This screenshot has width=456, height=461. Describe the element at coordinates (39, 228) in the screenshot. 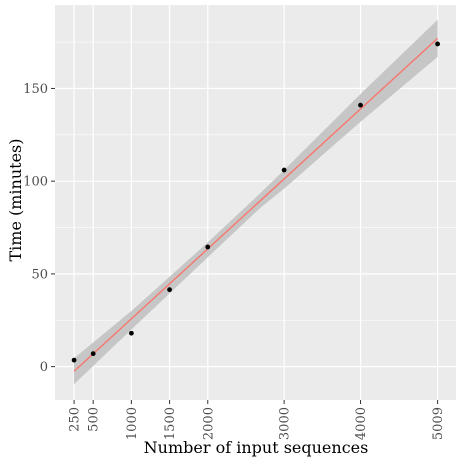

I see `y-axis-ticks: 0 50 100 150` at that location.